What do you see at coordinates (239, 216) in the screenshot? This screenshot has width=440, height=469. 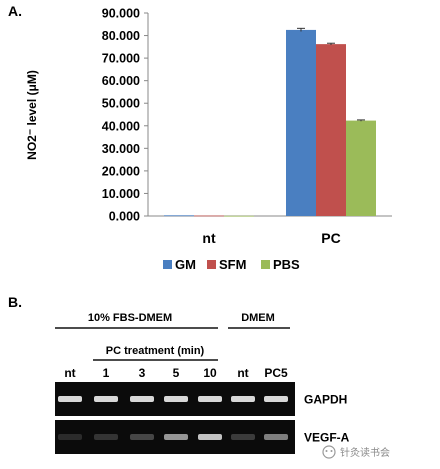 I see `bar-pbs-nt` at bounding box center [239, 216].